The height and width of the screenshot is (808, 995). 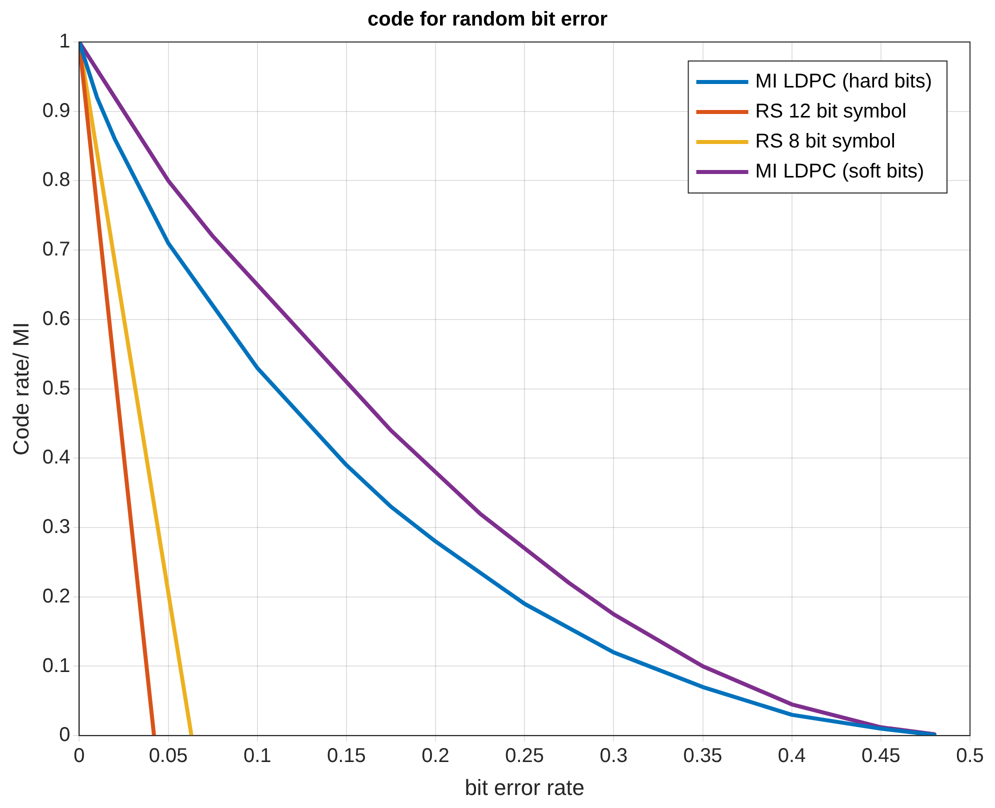 I want to click on x-tick-label: 0.05, so click(x=168, y=756).